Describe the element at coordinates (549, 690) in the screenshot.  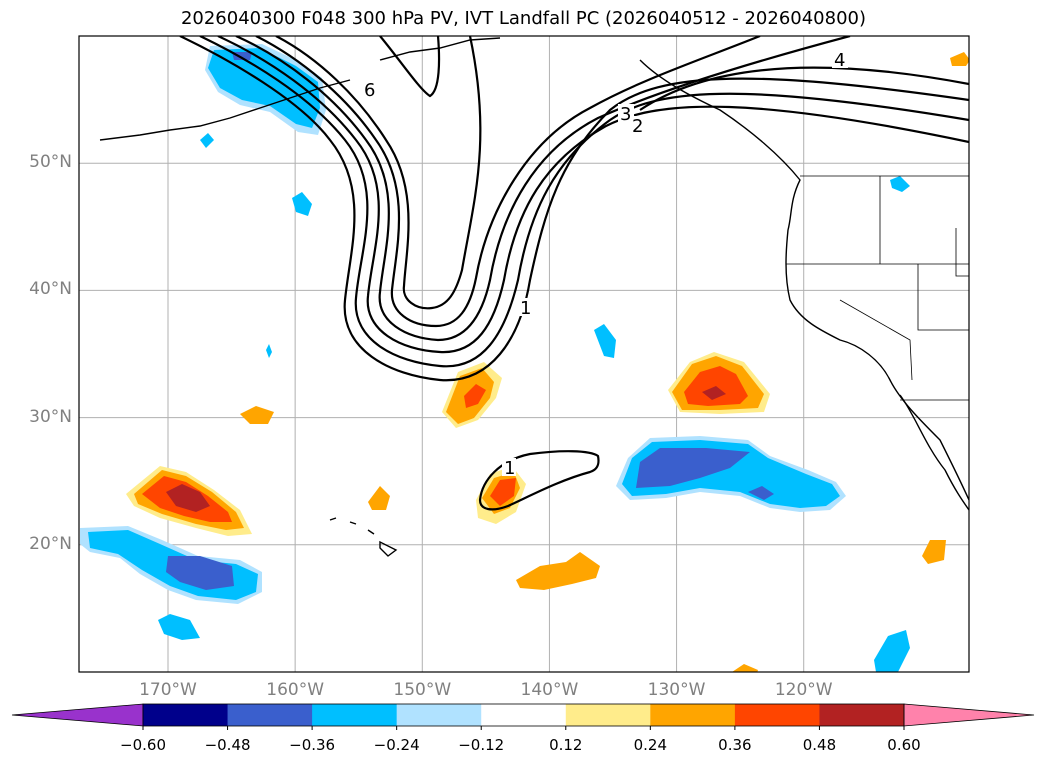
I see `lon-label-3: 140°W` at that location.